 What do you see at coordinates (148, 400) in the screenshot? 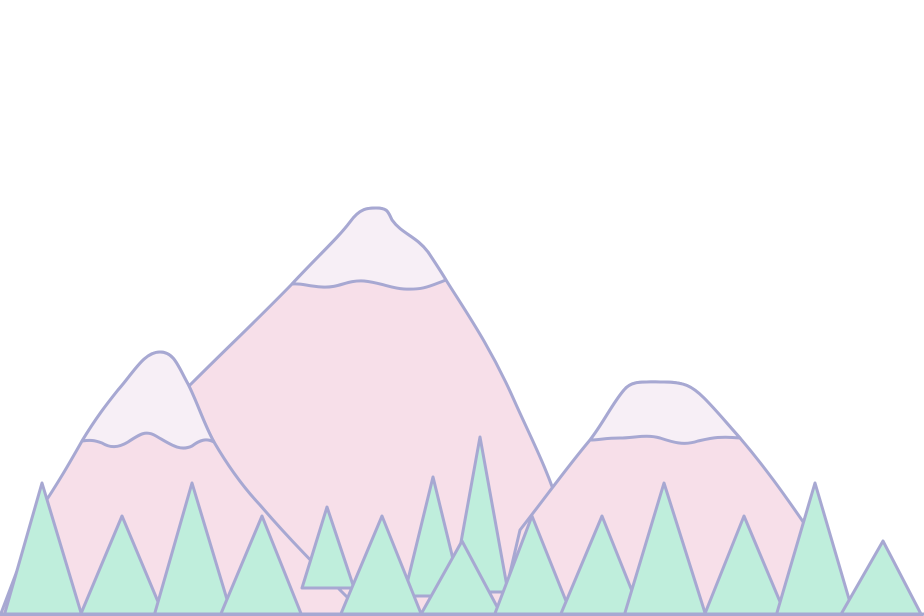
I see `left-mountain-snowcap` at bounding box center [148, 400].